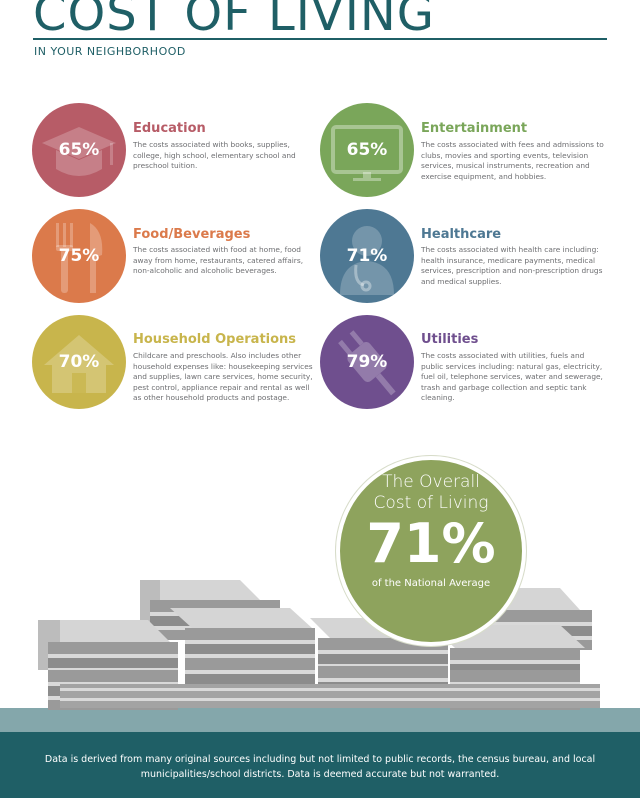  I want to click on title-divider, so click(320, 39).